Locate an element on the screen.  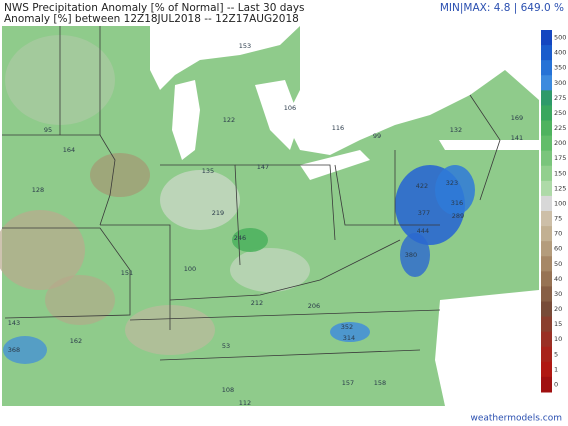
colorbar-label: 1 is located at coordinates (556, 369).